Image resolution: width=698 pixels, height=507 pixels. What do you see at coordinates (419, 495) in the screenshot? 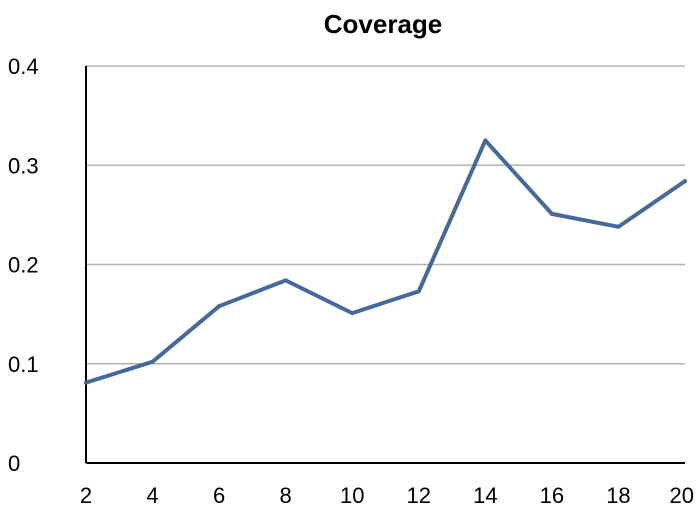
I see `x-tick-label: 12` at bounding box center [419, 495].